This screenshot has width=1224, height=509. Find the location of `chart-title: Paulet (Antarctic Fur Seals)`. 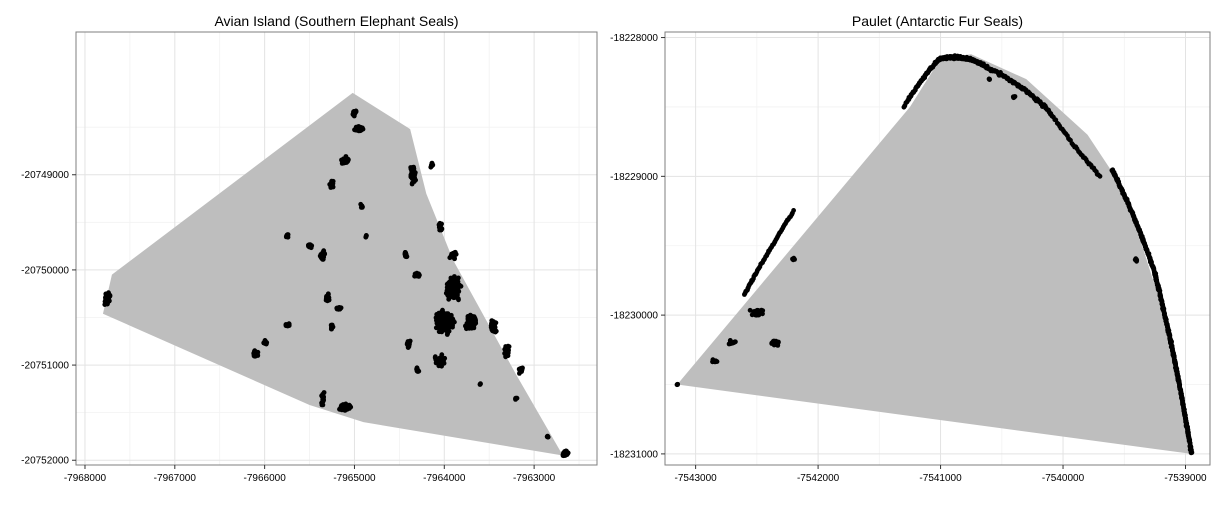

chart-title: Paulet (Antarctic Fur Seals) is located at coordinates (937, 21).